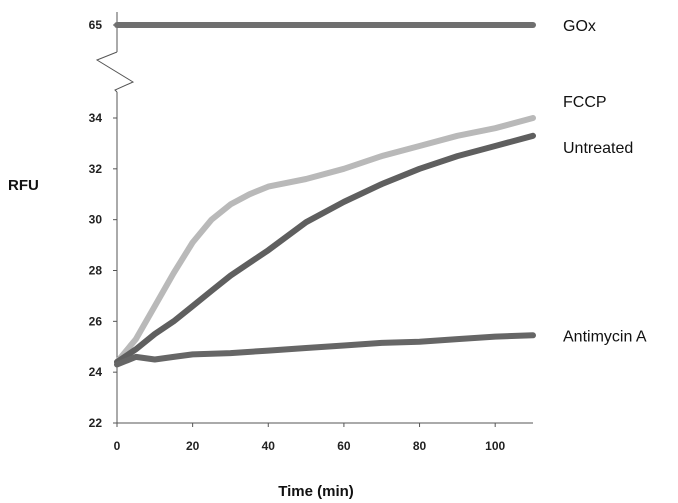  Describe the element at coordinates (96, 321) in the screenshot. I see `y-tick-label: 26` at that location.